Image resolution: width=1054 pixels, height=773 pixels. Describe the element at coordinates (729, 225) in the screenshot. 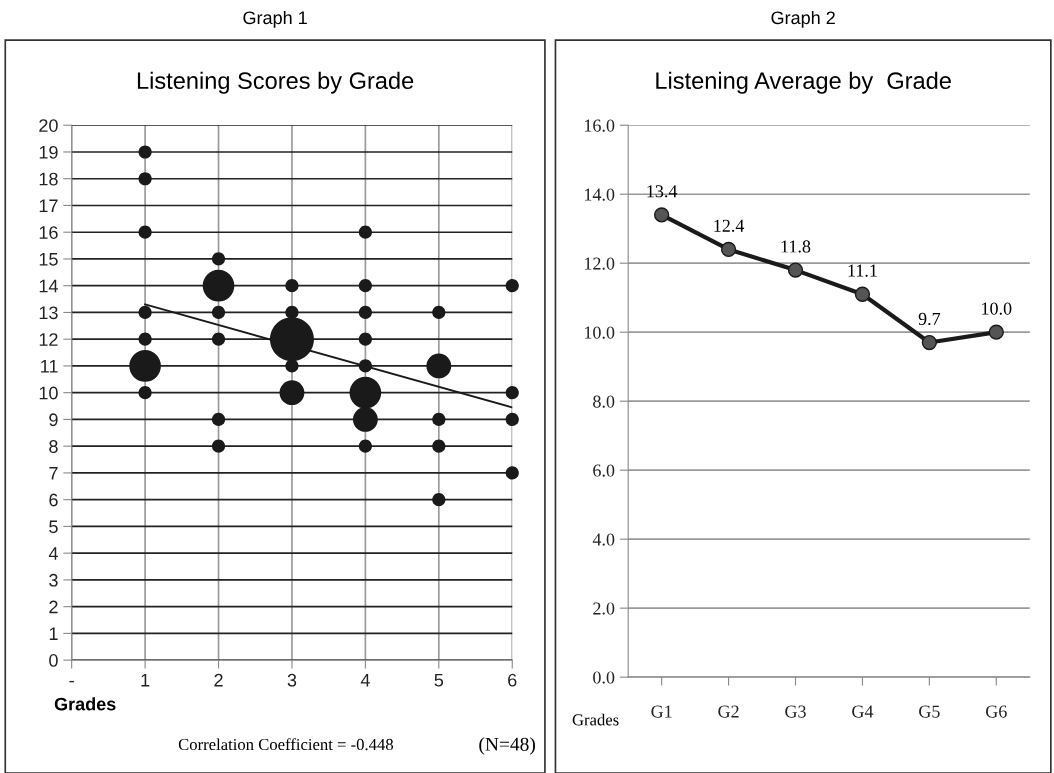

I see `data-label: 12.4` at that location.